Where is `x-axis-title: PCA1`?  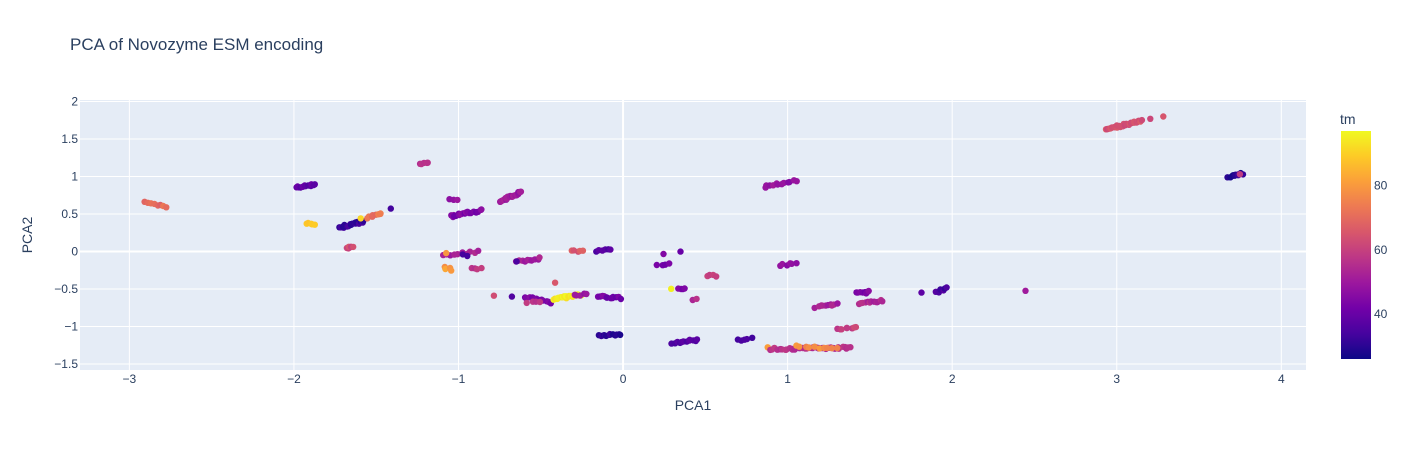 x-axis-title: PCA1 is located at coordinates (693, 405).